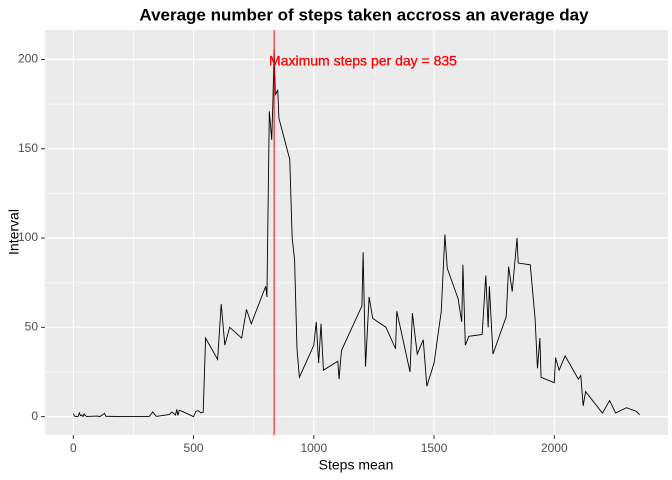 This screenshot has width=672, height=480. What do you see at coordinates (194, 448) in the screenshot?
I see `x-tick-label: 500` at bounding box center [194, 448].